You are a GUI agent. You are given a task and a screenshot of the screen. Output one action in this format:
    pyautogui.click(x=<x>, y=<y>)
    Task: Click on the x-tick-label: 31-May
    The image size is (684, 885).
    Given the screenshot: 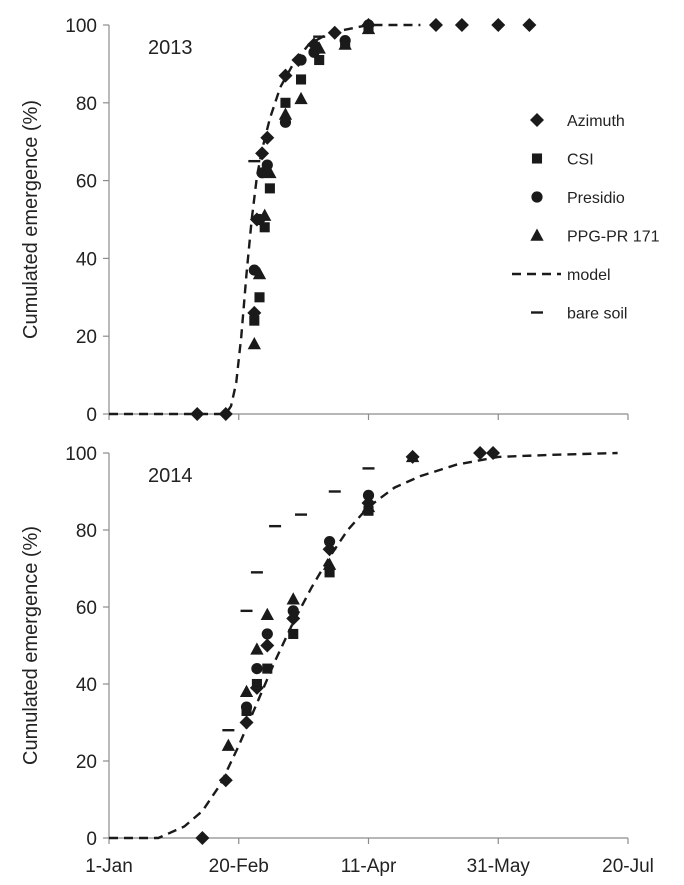 What is the action you would take?
    pyautogui.click(x=499, y=866)
    